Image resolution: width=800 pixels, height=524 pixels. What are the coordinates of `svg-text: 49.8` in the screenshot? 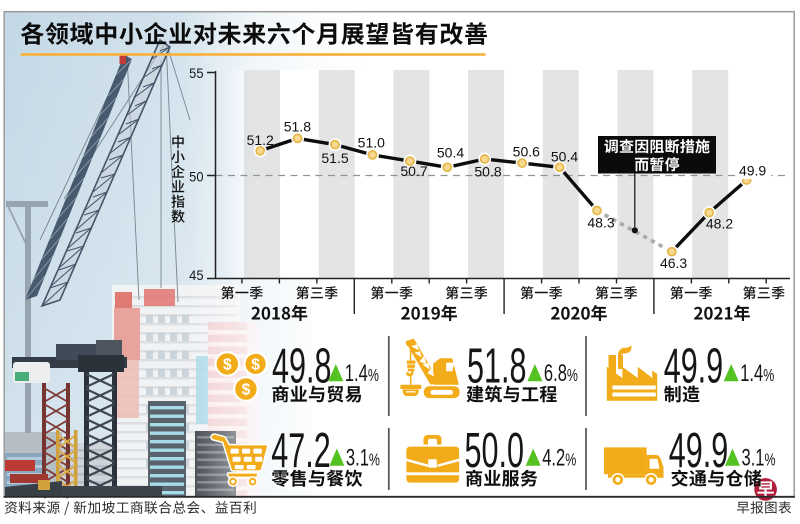 It's located at (301, 365).